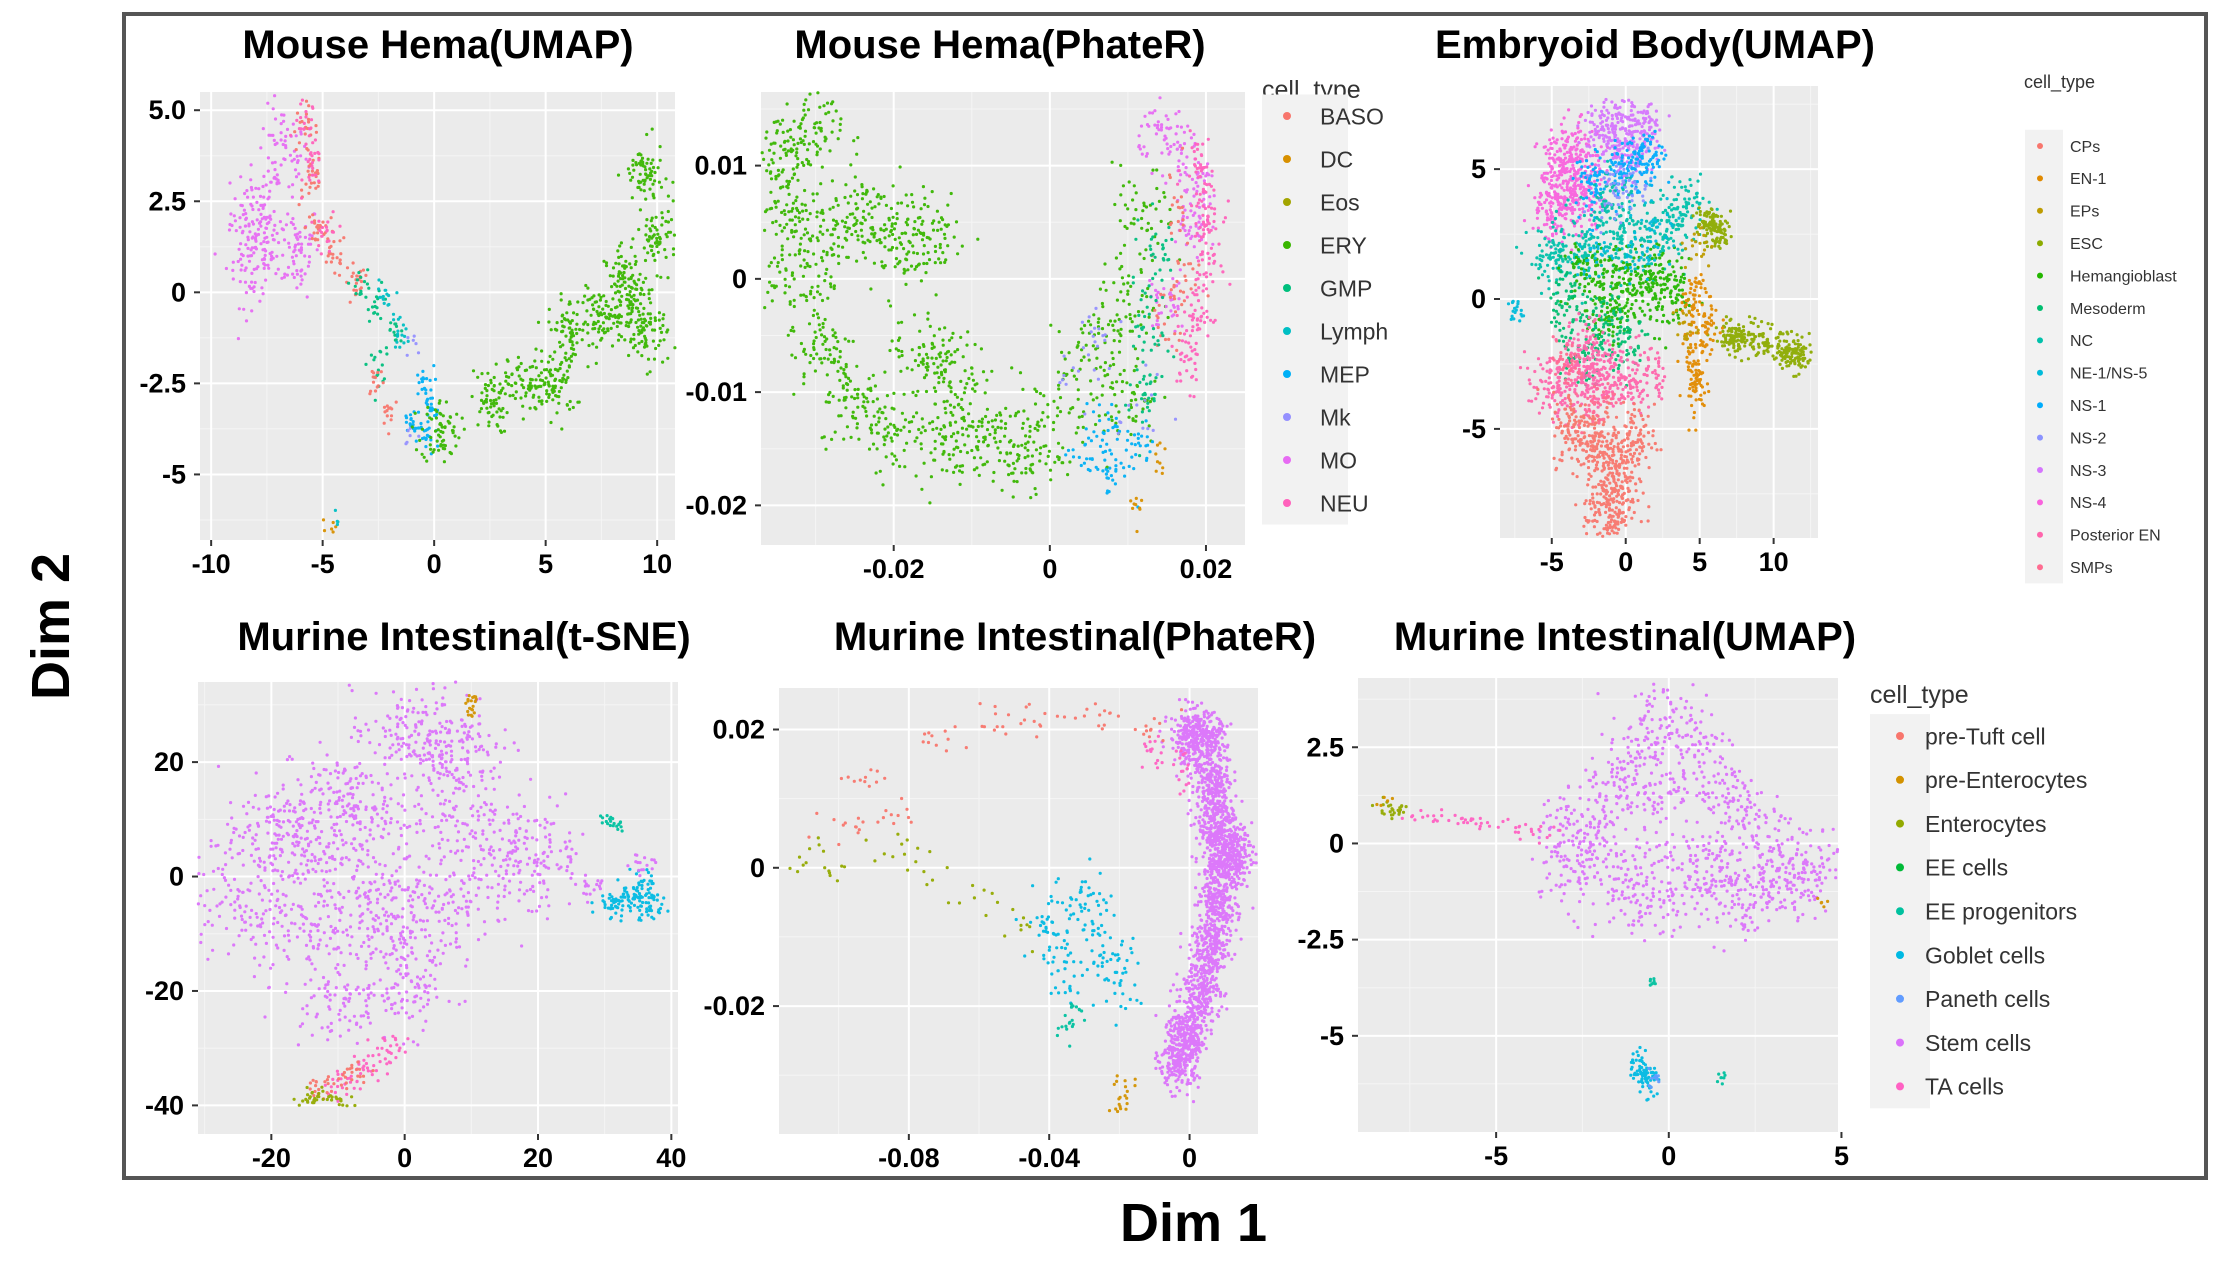 This screenshot has height=1264, width=2218. Describe the element at coordinates (2059, 82) in the screenshot. I see `legend-title: cell_type` at that location.